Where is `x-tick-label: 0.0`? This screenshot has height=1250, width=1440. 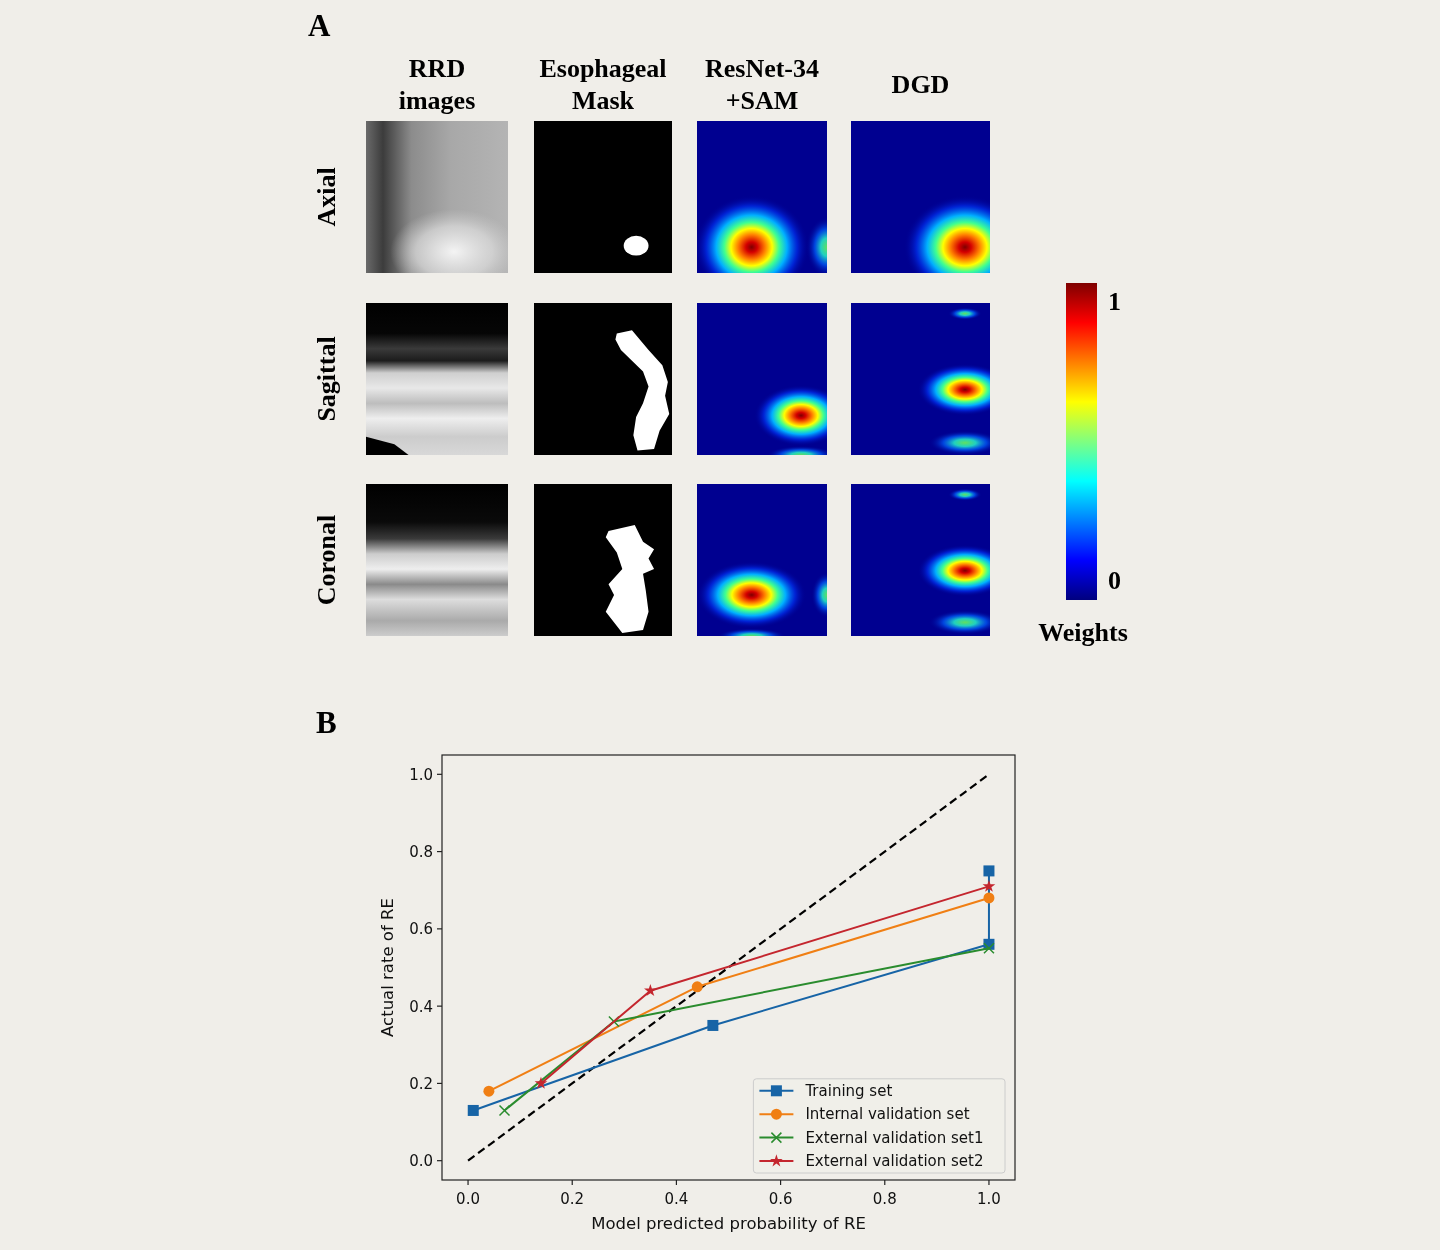
x-tick-label: 0.0 is located at coordinates (468, 1199).